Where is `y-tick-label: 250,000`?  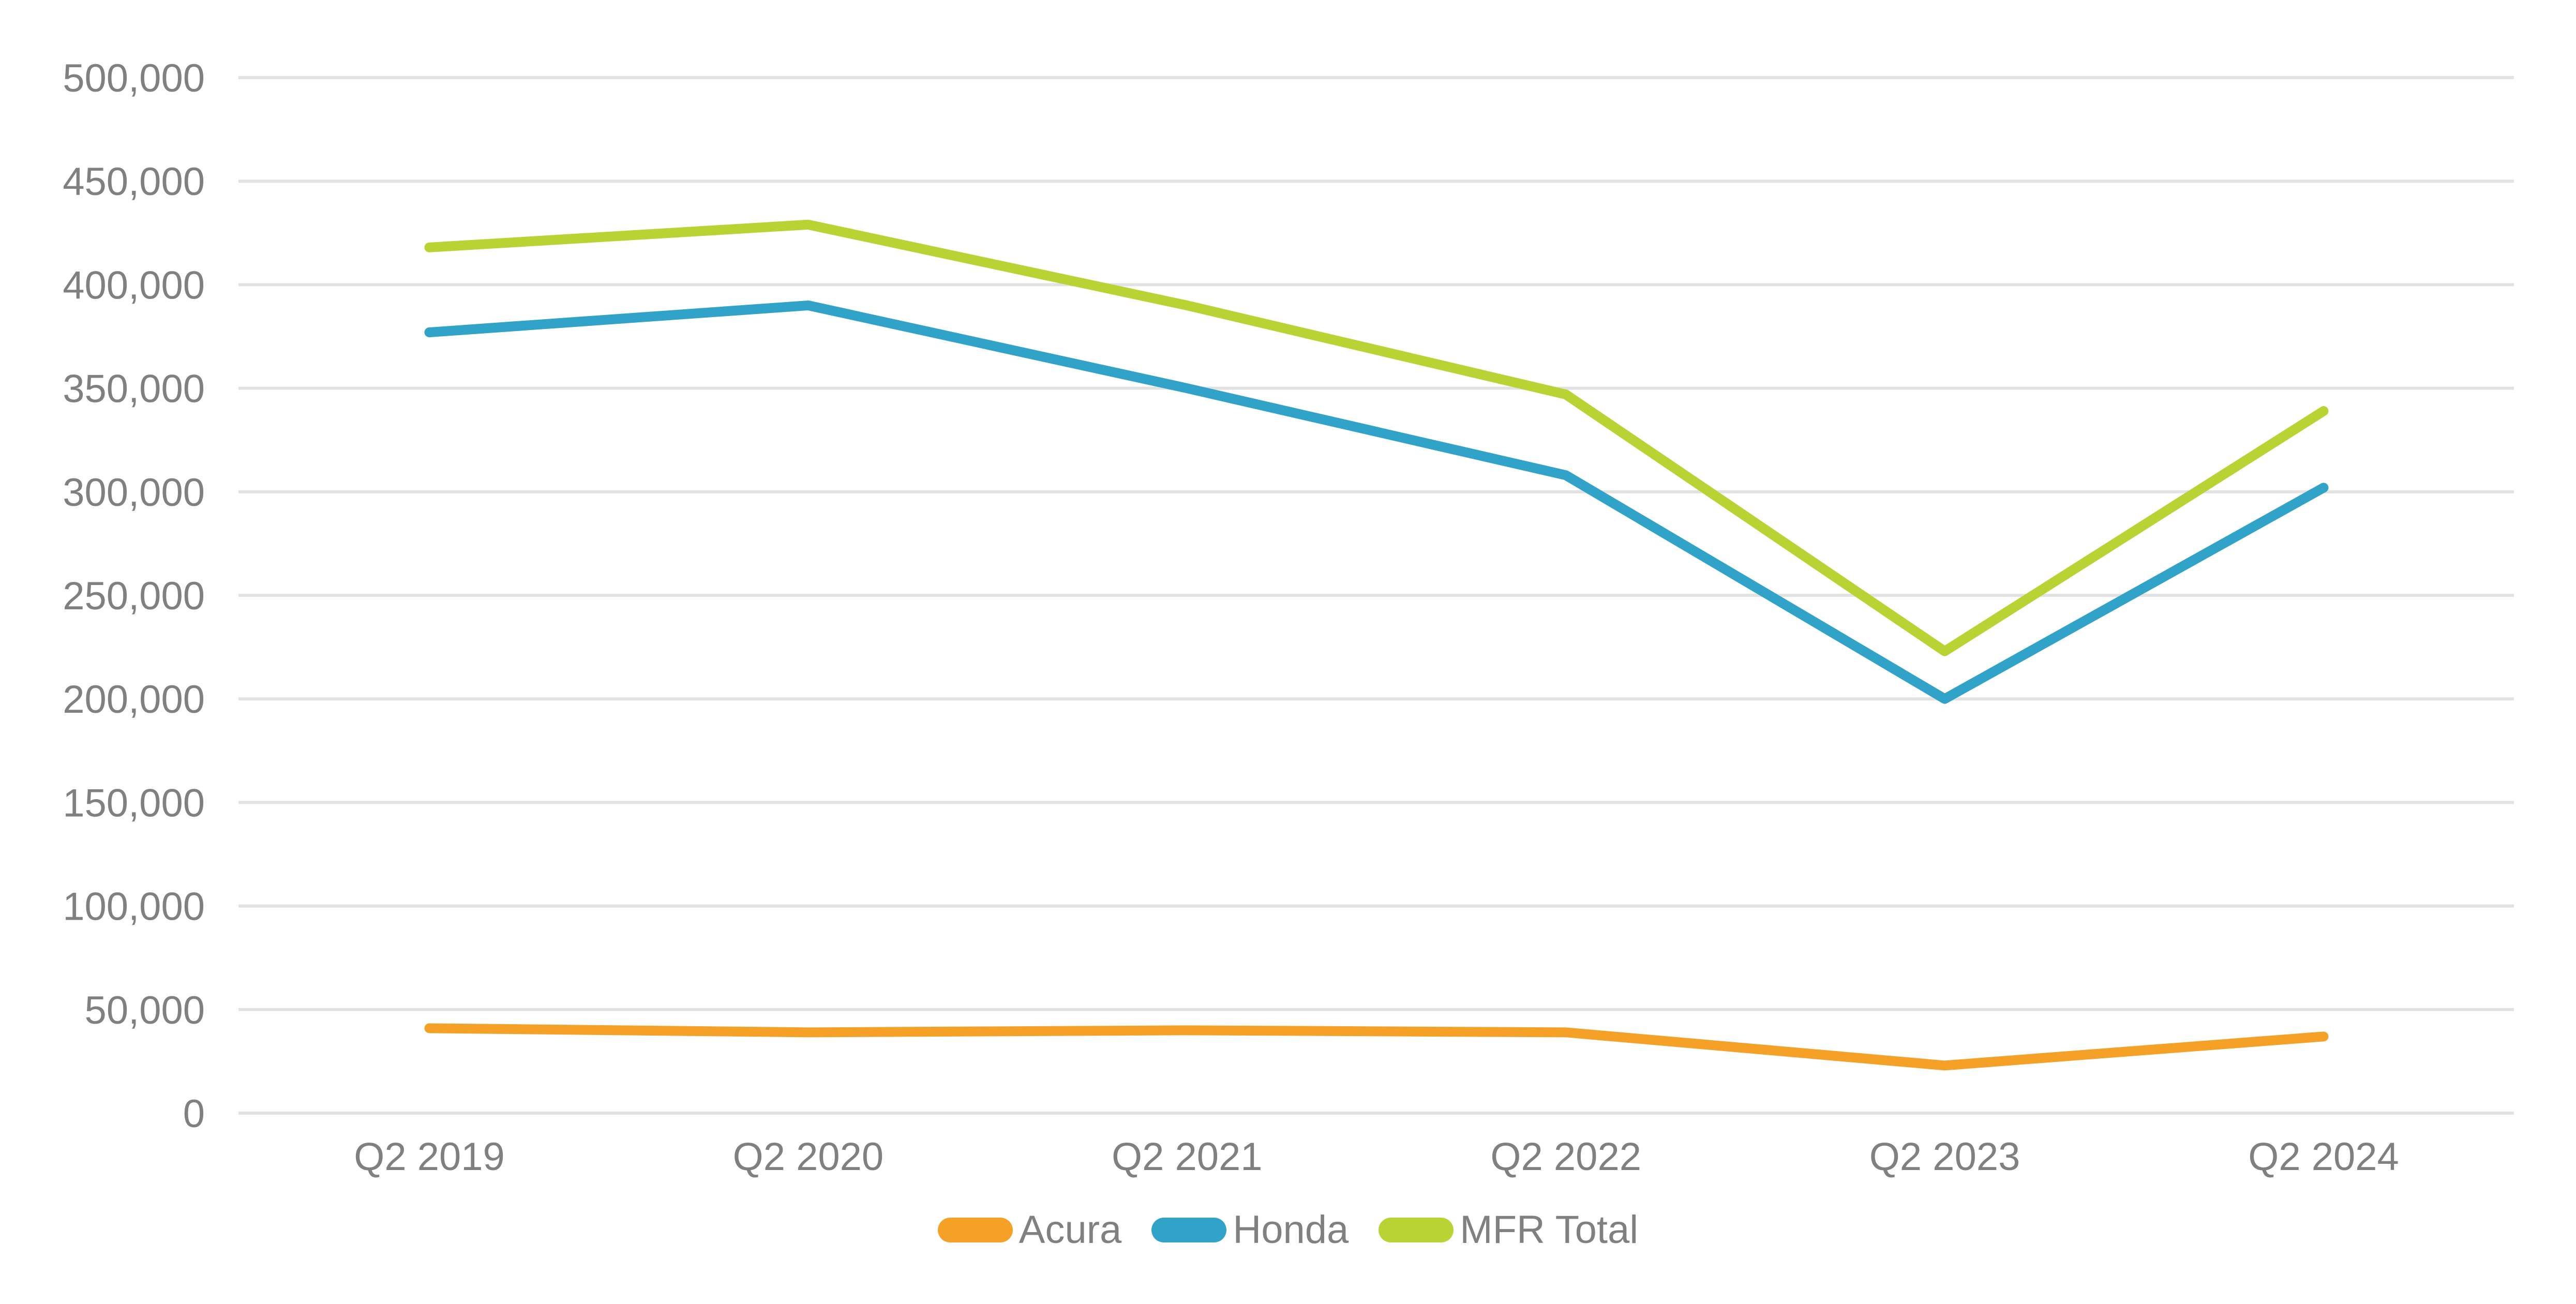
y-tick-label: 250,000 is located at coordinates (134, 596).